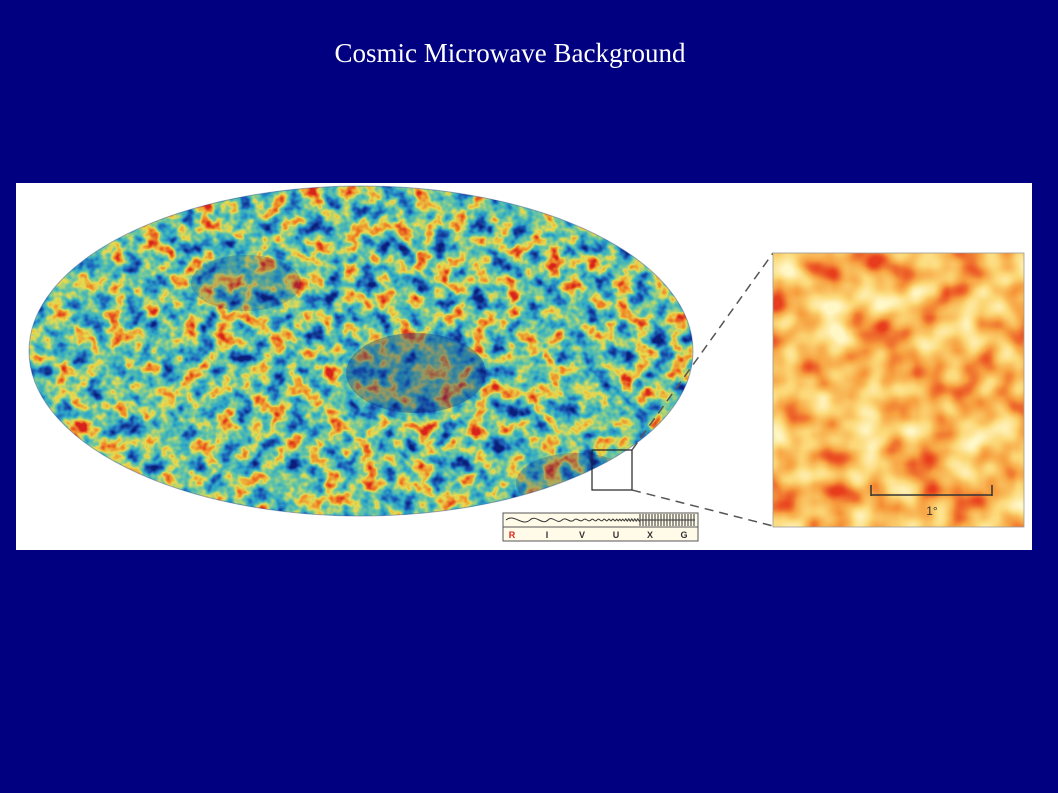  What do you see at coordinates (510, 53) in the screenshot?
I see `slide-title: Cosmic Microwave Background` at bounding box center [510, 53].